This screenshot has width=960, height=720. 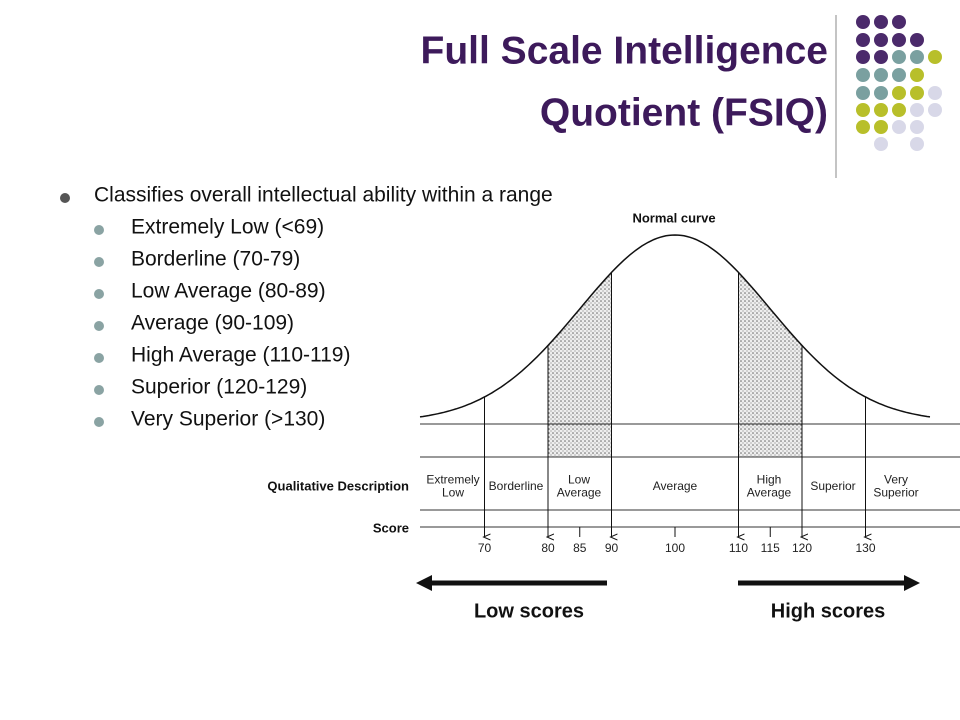 What do you see at coordinates (228, 419) in the screenshot?
I see `bullet-text: Very Superior (>130)` at bounding box center [228, 419].